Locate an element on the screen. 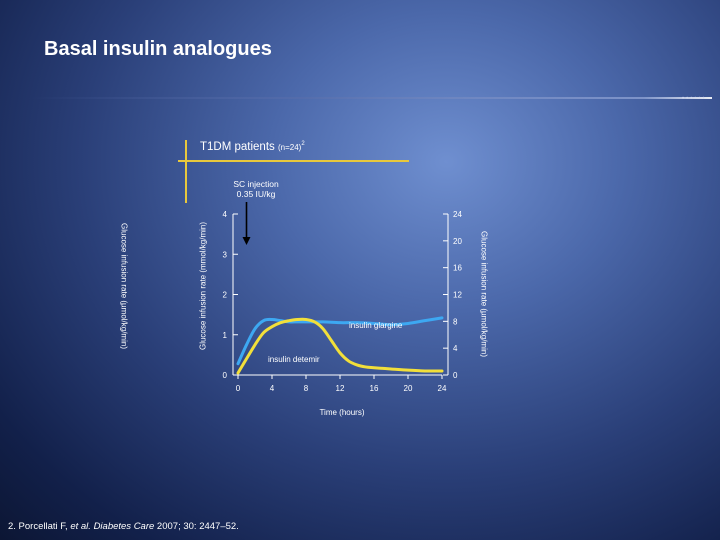  panel-title-text: T1DM patients is located at coordinates (237, 147).